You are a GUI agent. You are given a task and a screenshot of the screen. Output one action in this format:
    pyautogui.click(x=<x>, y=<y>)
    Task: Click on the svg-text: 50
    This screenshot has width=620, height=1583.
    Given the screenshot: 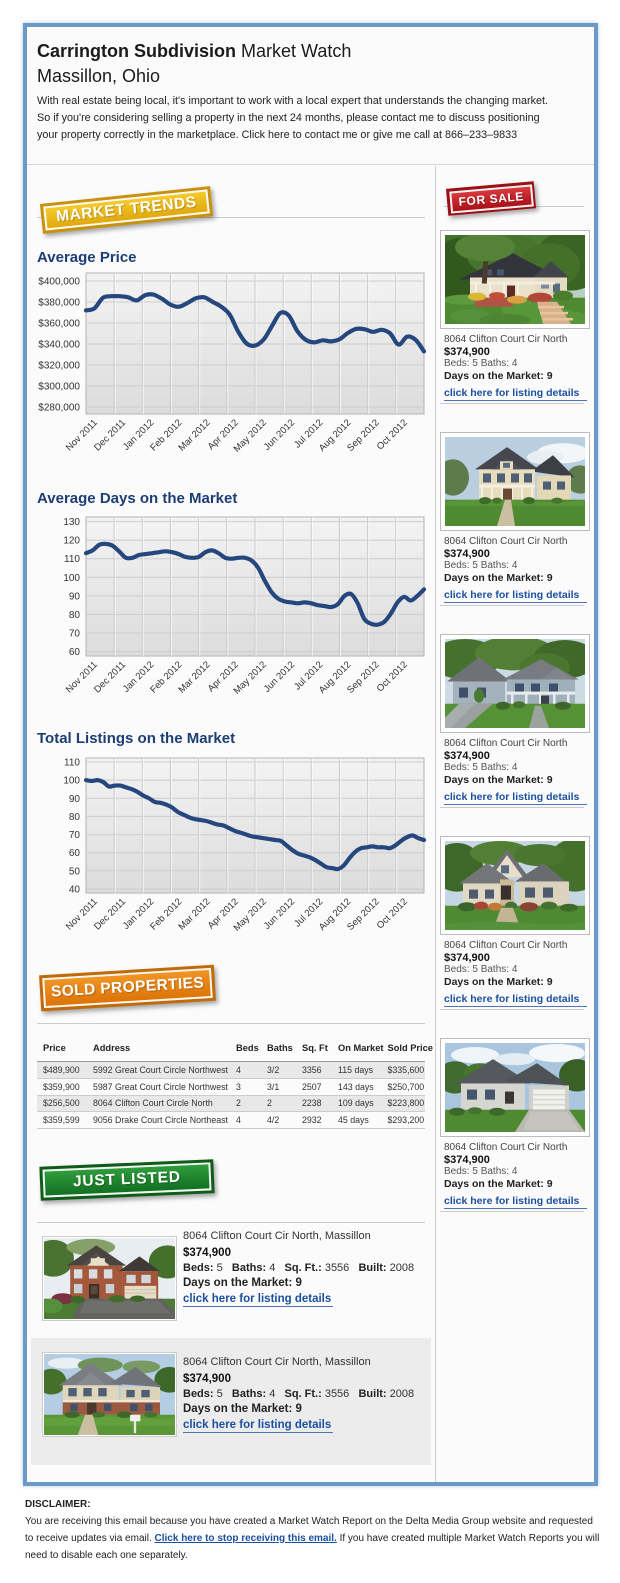 What is the action you would take?
    pyautogui.click(x=75, y=871)
    